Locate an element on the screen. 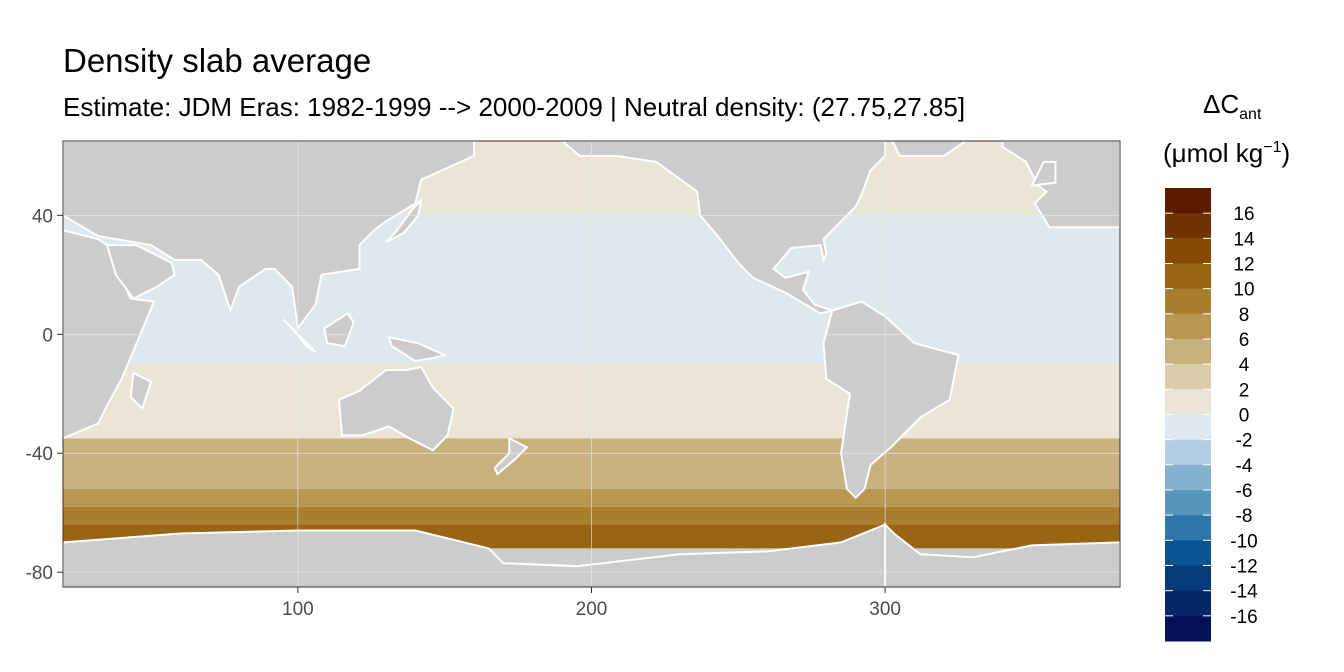 This screenshot has height=672, width=1344. legend-label-3: 10 is located at coordinates (1243, 290).